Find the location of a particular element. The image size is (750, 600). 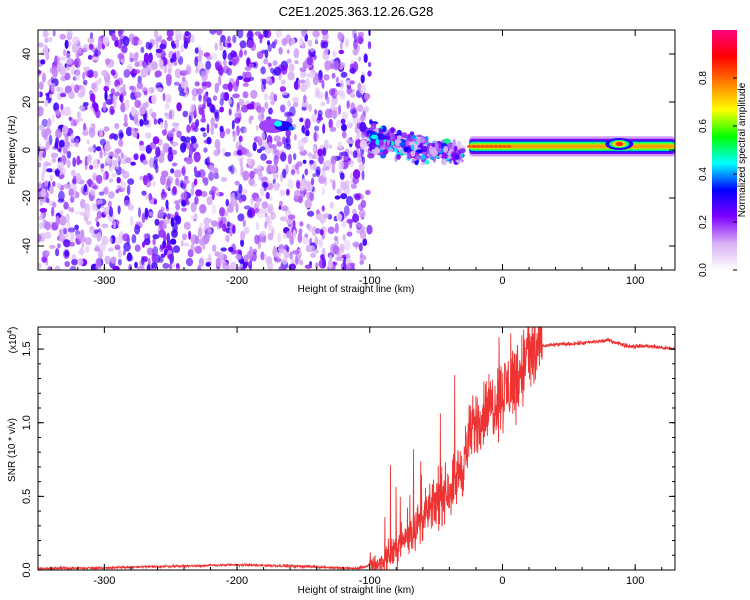

spectrogram-xlabel: Height of straight line (km) is located at coordinates (356, 289).